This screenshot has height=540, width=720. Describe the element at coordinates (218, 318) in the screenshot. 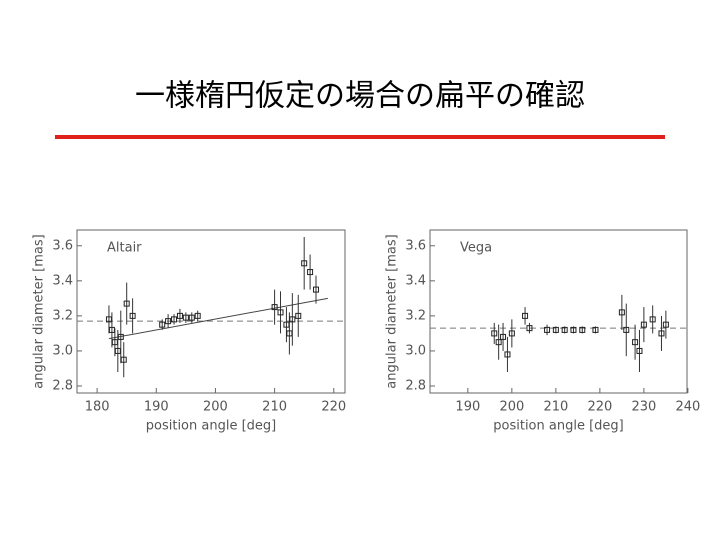

I see `fit-line` at that location.